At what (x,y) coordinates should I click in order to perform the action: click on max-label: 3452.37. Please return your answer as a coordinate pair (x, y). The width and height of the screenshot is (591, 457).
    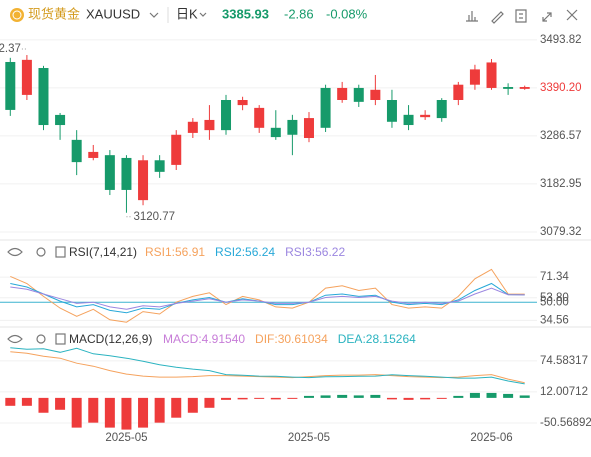
    Looking at the image, I should click on (10, 49).